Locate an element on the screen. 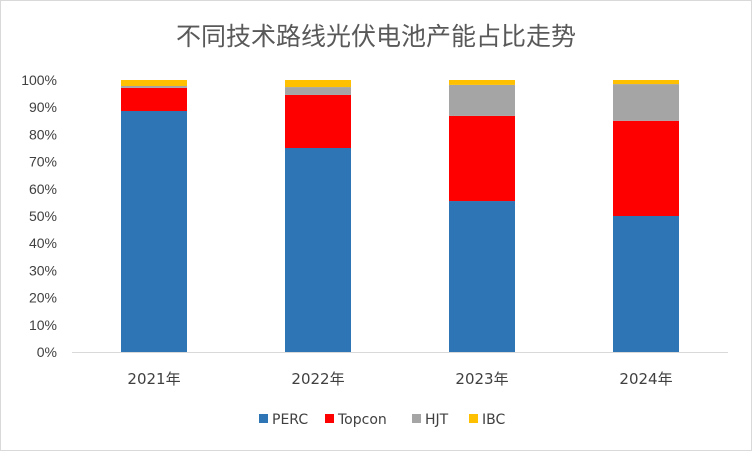 This screenshot has height=451, width=752. legend-label-perc: PERC is located at coordinates (290, 420).